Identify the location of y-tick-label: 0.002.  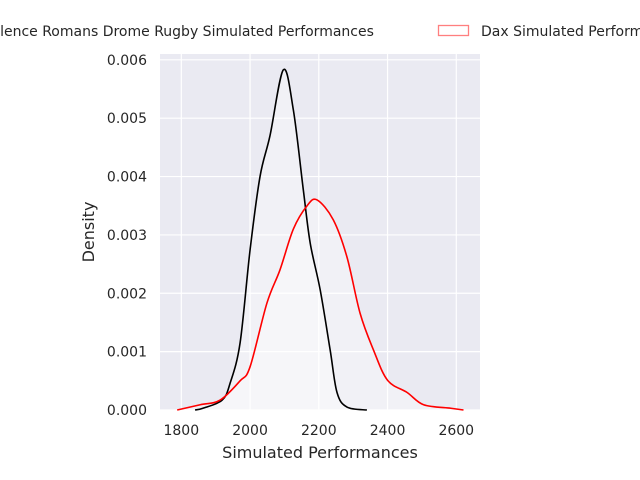
(127, 294).